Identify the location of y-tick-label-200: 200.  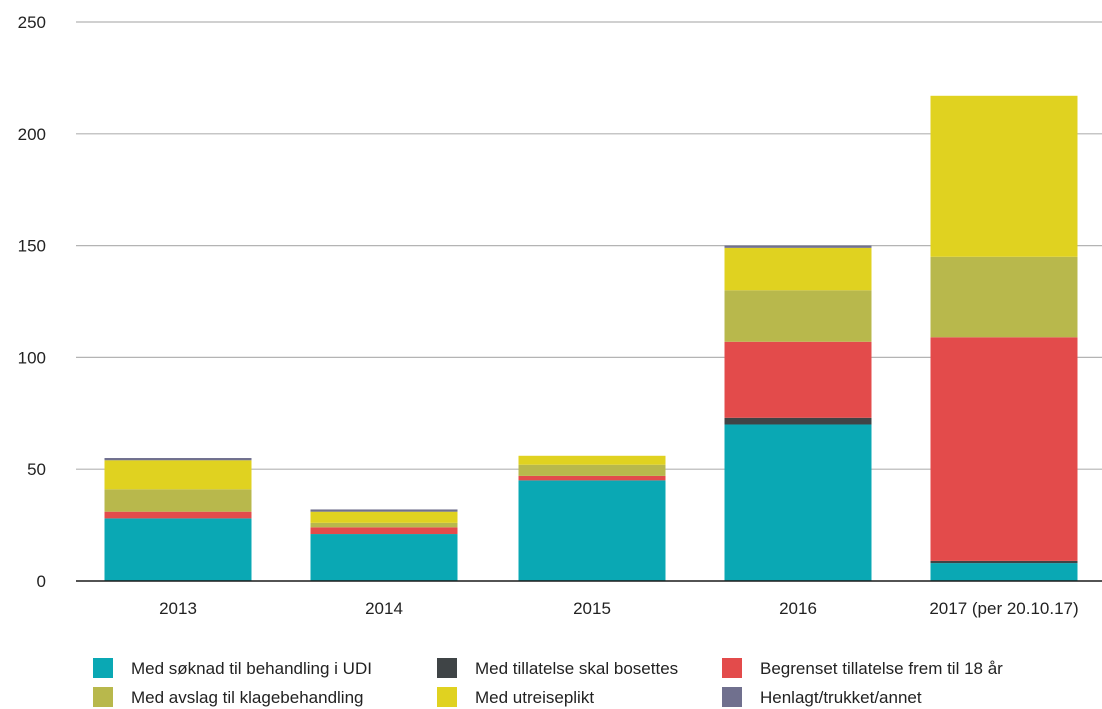
(32, 134).